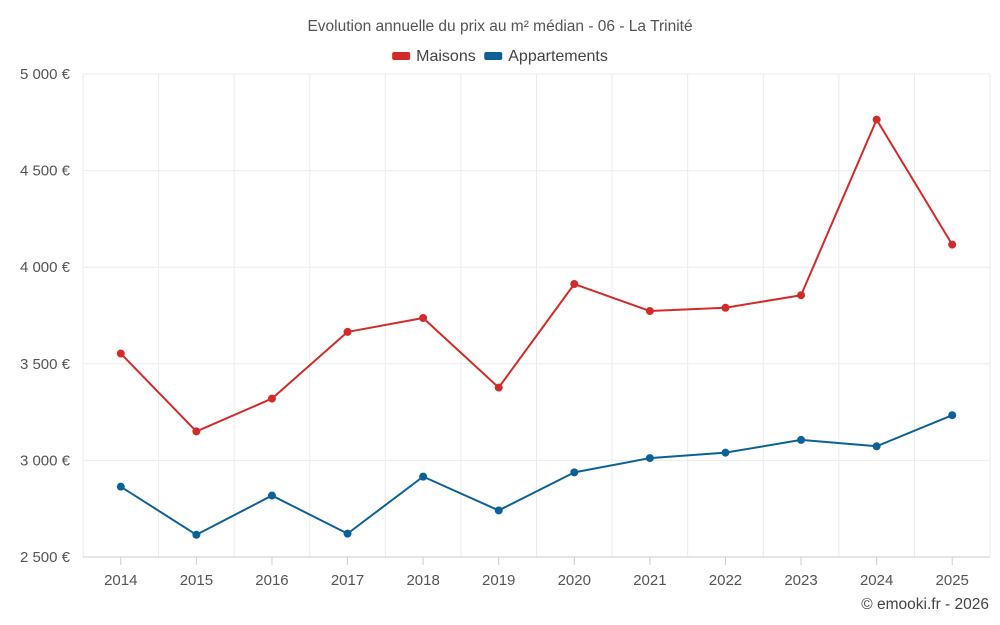 This screenshot has height=625, width=1000. Describe the element at coordinates (120, 580) in the screenshot. I see `x-tick-label: 2014` at that location.